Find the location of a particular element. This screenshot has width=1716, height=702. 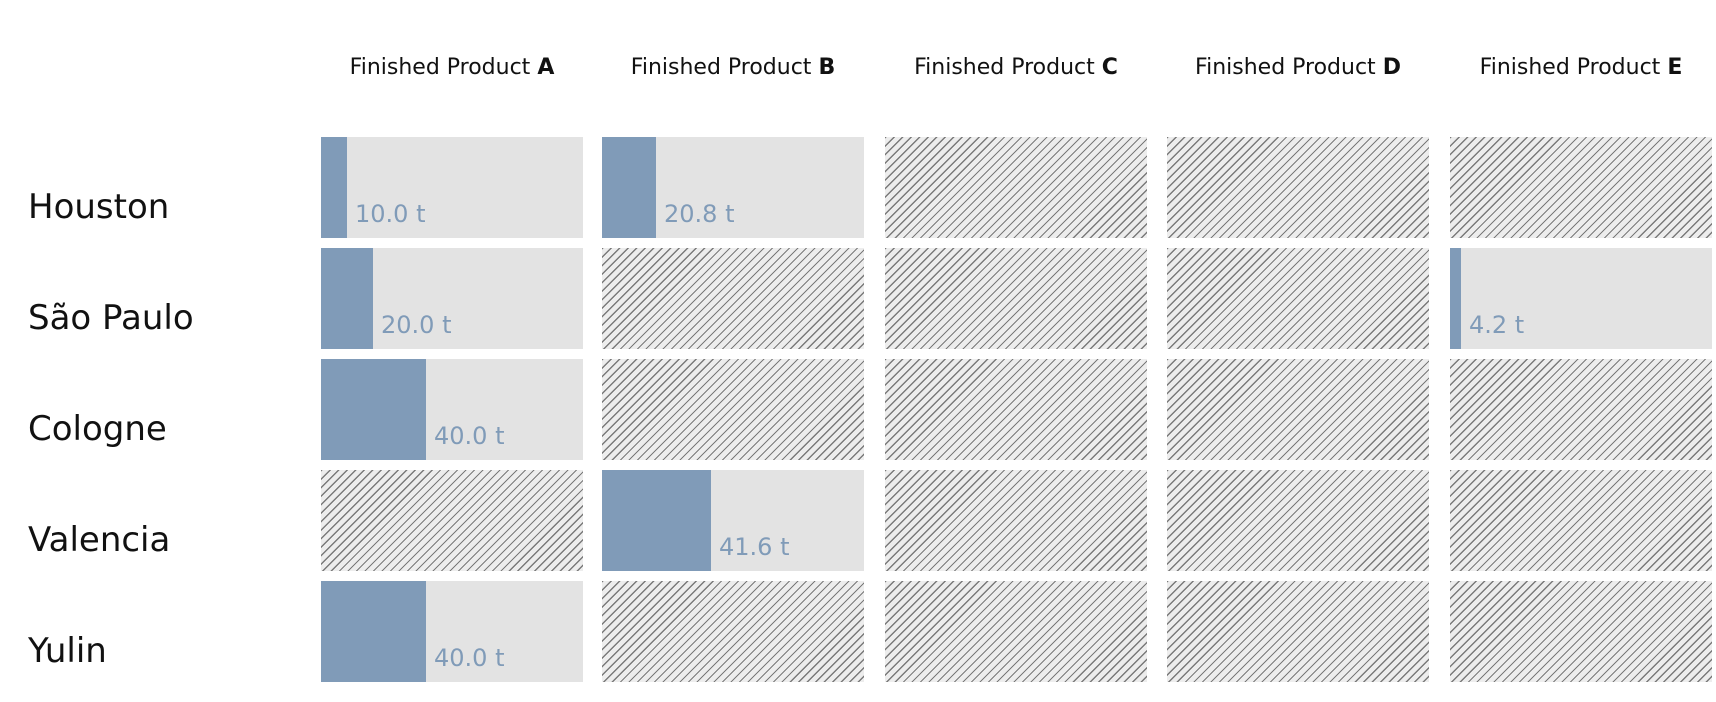

column-header: Finished Product B is located at coordinates (733, 68).